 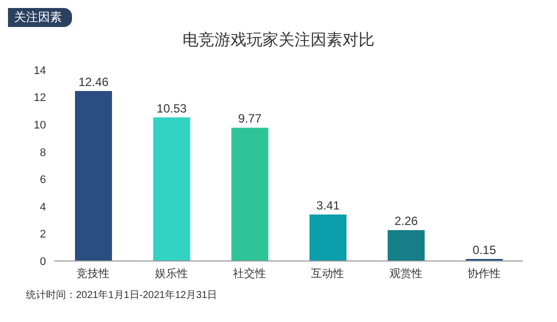 I want to click on text: 关注因素, so click(x=40, y=17).